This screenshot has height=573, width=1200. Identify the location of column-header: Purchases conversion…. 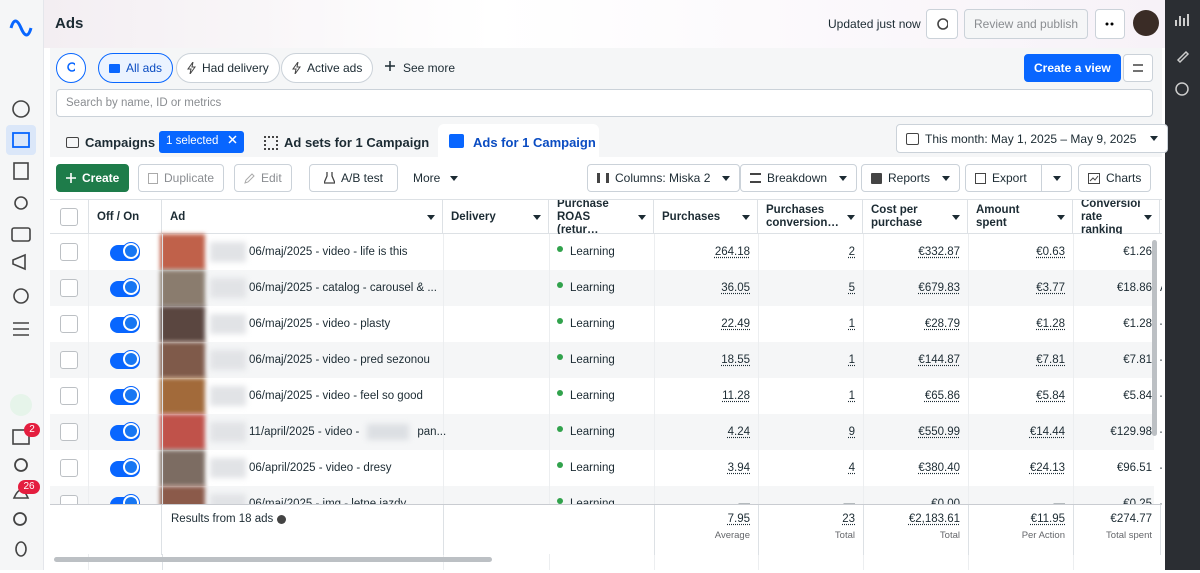
(810, 217).